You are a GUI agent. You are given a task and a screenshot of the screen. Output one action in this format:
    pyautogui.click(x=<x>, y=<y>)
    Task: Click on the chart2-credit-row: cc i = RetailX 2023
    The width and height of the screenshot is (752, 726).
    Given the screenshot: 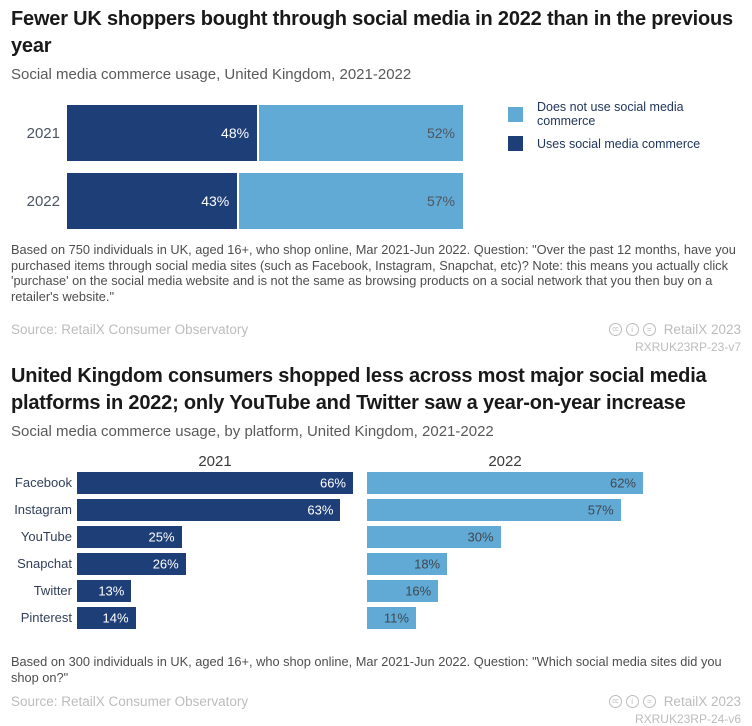 What is the action you would take?
    pyautogui.click(x=674, y=701)
    